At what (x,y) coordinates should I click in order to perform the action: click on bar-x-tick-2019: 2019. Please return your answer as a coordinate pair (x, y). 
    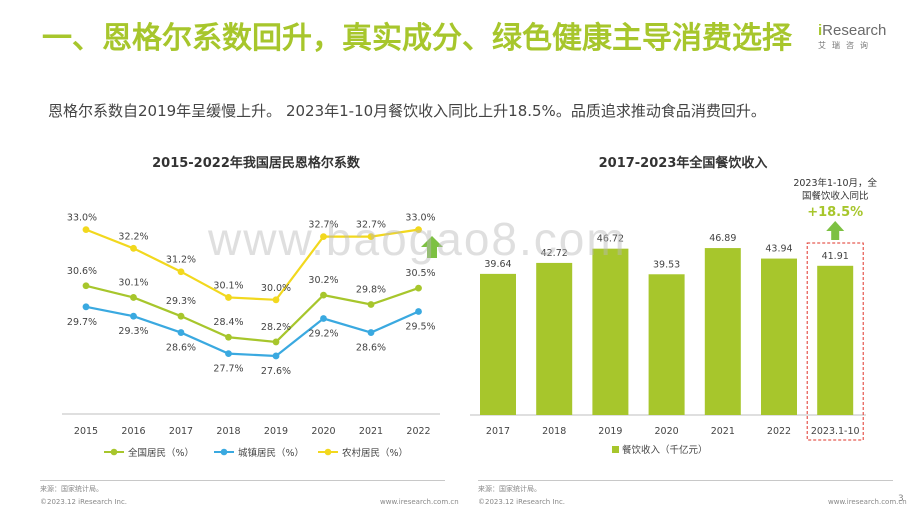
    Looking at the image, I should click on (610, 431).